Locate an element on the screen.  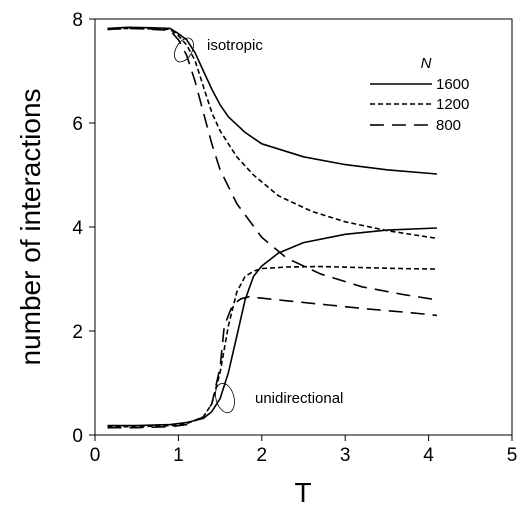
y-tick-label: 0 is located at coordinates (77, 436).